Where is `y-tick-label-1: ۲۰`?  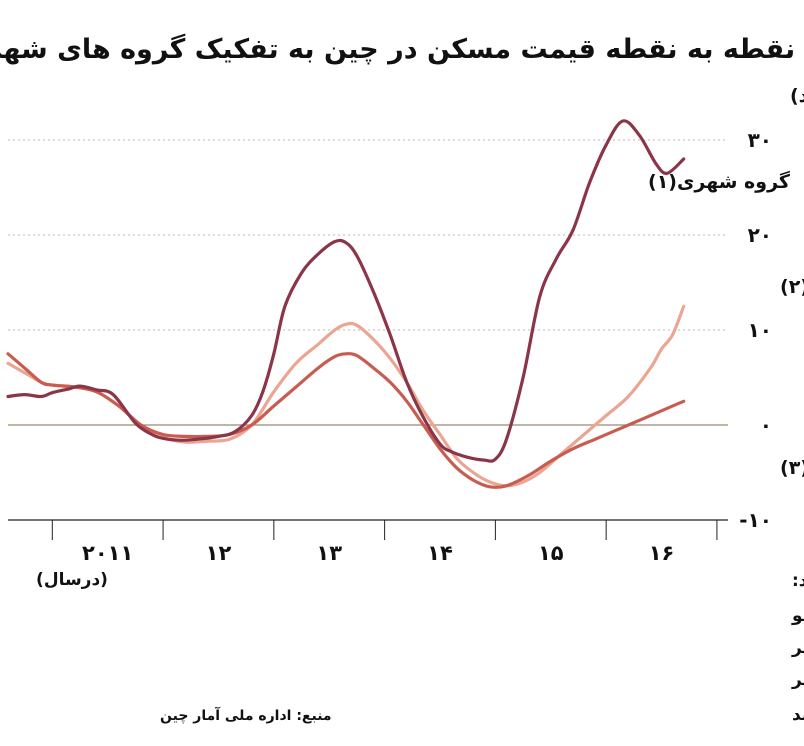
y-tick-label-1: ۲۰ is located at coordinates (760, 235).